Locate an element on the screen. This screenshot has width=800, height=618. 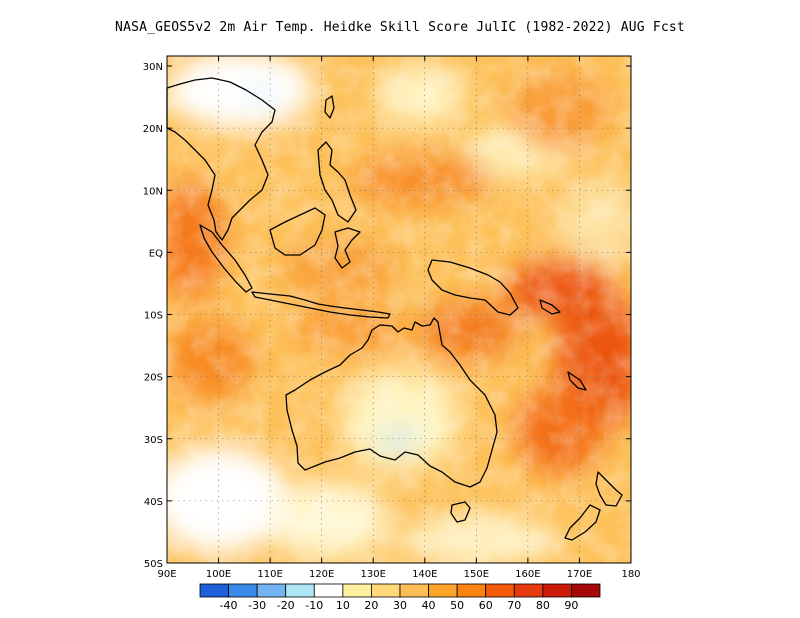
new-caledonia-coastline is located at coordinates (577, 381).